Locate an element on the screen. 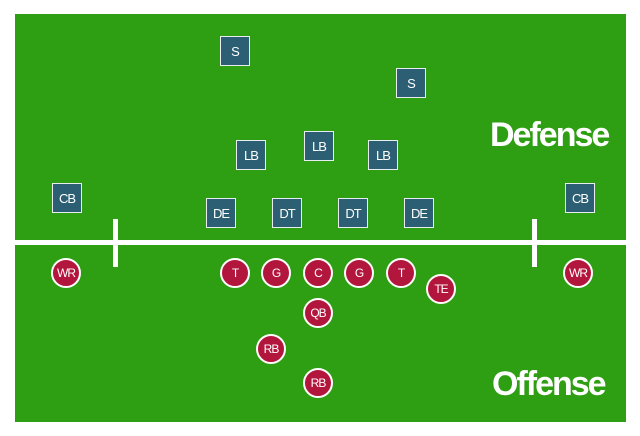 The image size is (640, 436). defensive-end-left: DE is located at coordinates (221, 213).